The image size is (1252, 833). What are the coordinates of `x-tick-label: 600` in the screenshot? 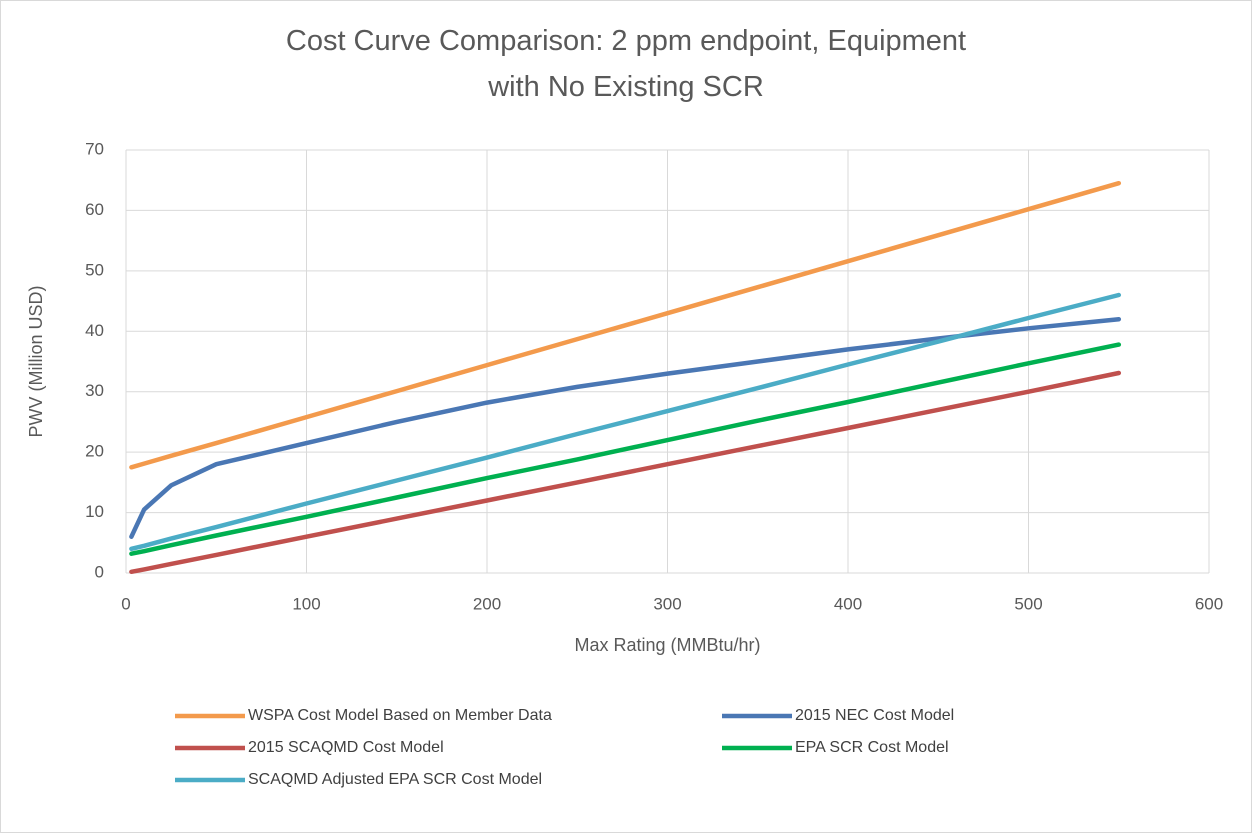 It's located at (1209, 603).